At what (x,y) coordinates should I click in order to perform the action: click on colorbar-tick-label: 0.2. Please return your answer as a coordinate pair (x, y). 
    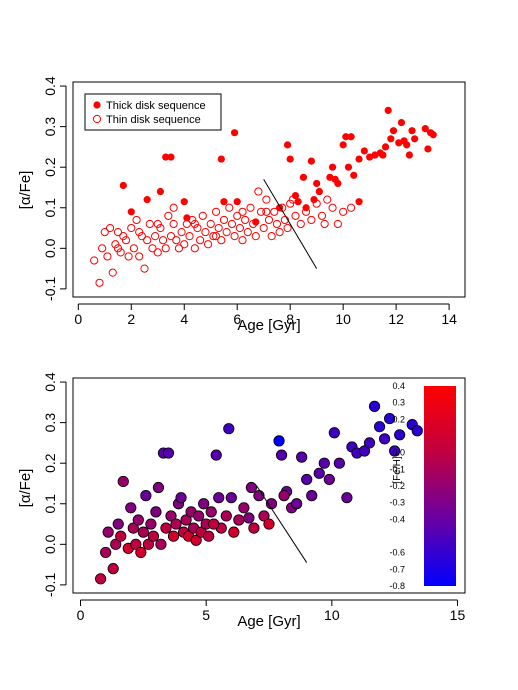
    Looking at the image, I should click on (398, 419).